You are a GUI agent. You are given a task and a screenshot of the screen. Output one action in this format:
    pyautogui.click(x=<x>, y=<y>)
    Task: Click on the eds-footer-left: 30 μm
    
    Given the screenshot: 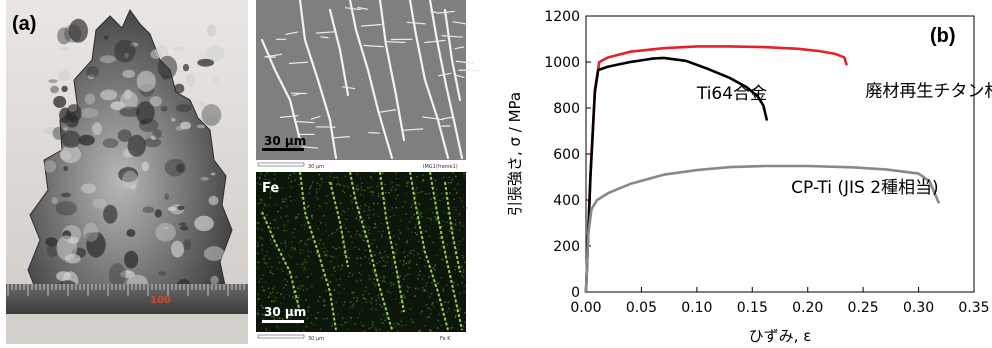 What is the action you would take?
    pyautogui.click(x=316, y=339)
    